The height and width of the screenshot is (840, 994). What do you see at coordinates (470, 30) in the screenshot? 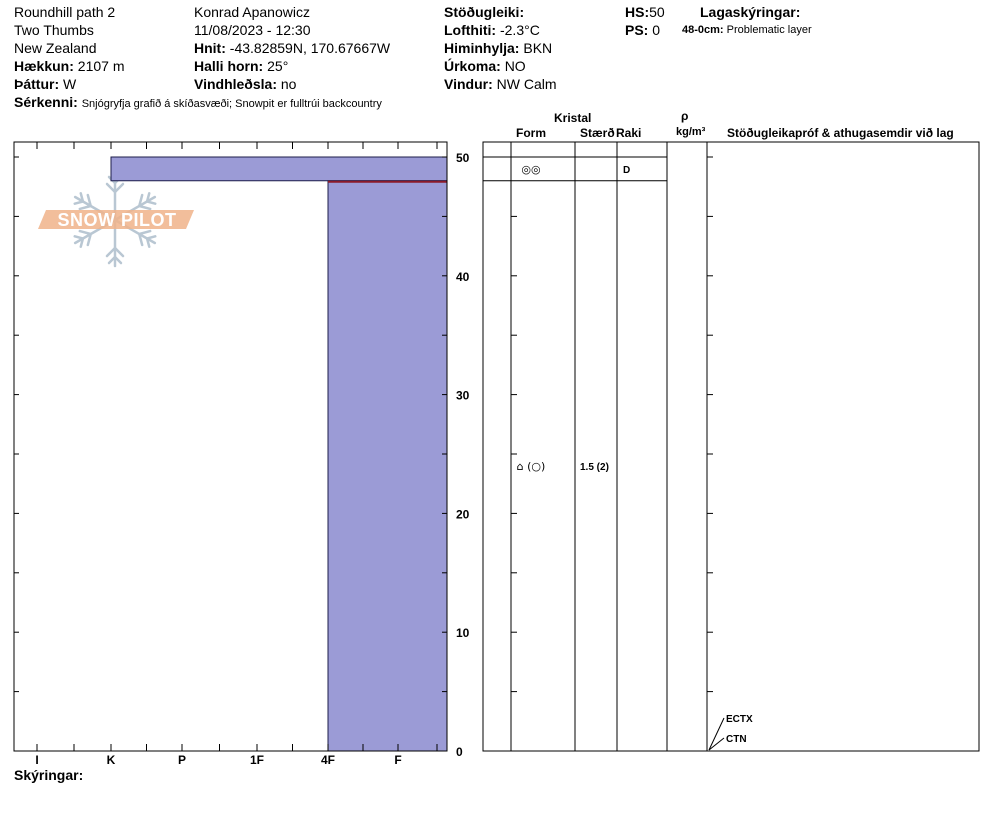
I see `air-temp-label: Lofthiti:` at bounding box center [470, 30].